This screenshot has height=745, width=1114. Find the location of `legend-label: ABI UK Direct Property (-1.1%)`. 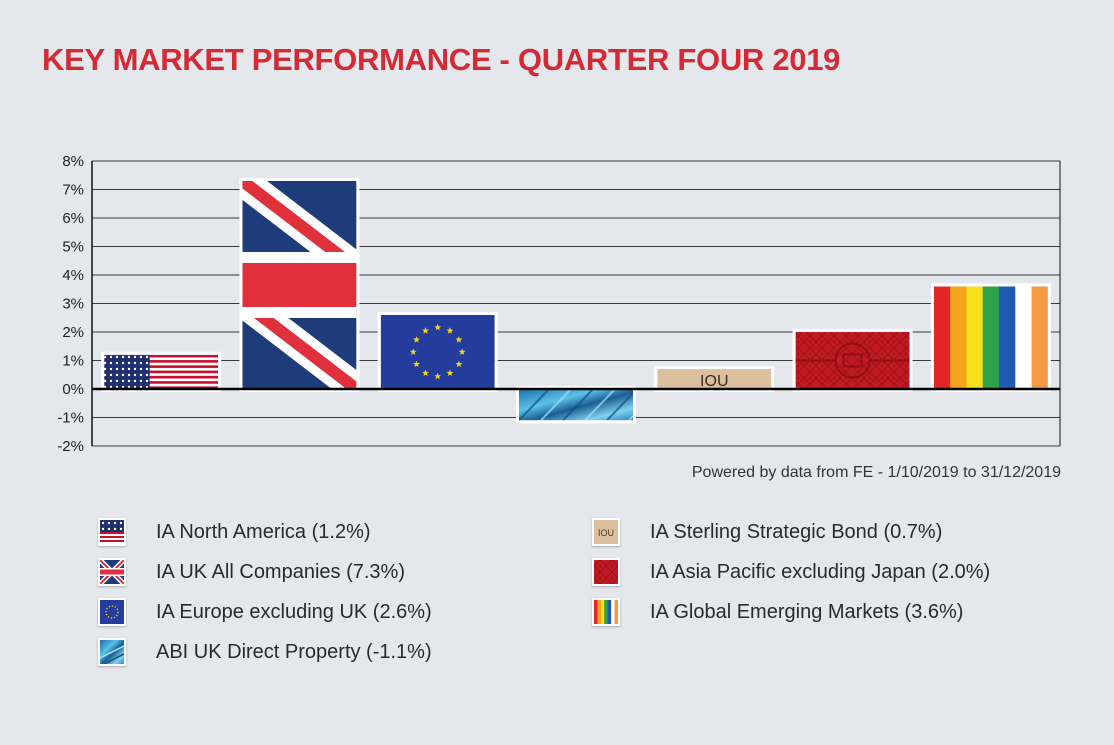

legend-label: ABI UK Direct Property (-1.1%) is located at coordinates (294, 651).